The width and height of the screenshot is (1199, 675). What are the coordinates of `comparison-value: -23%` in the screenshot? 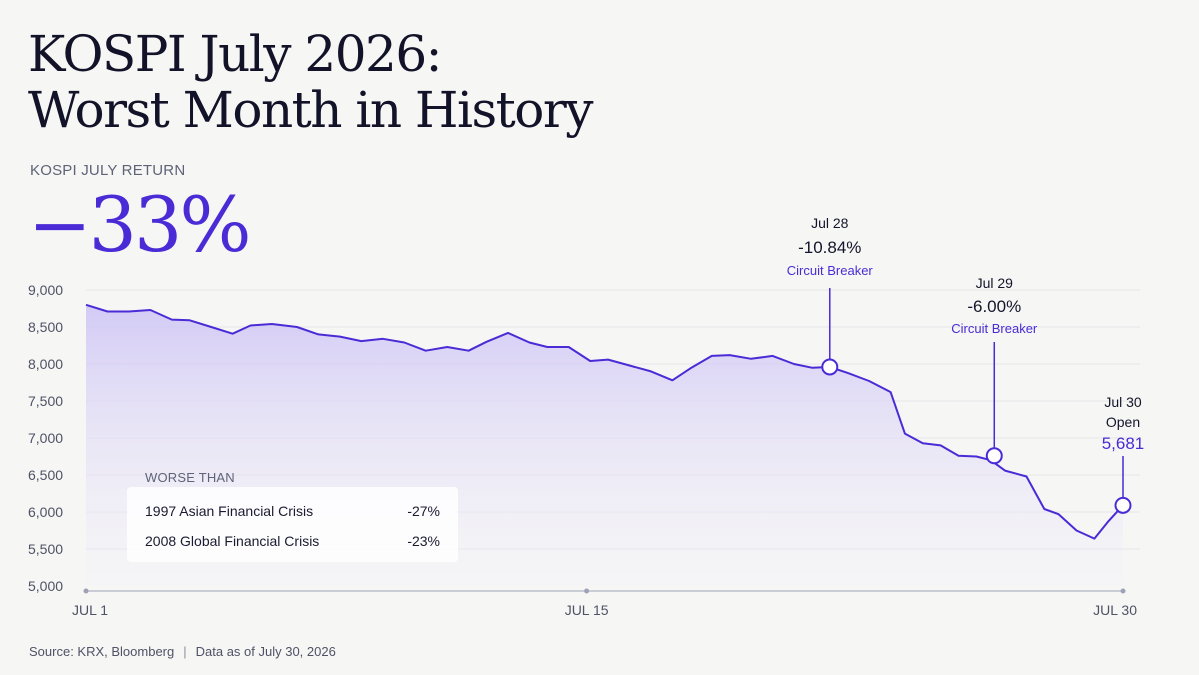 It's located at (423, 541).